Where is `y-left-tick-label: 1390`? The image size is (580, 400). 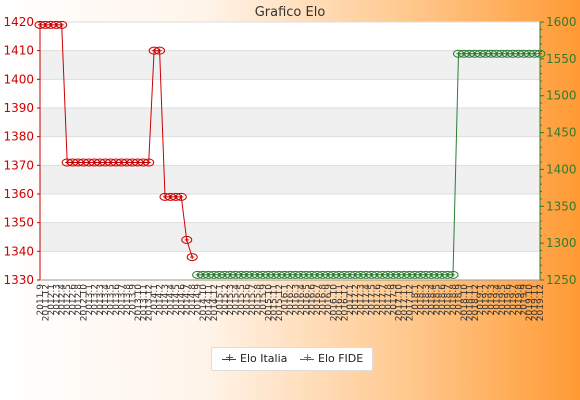
y-left-tick-label: 1390 is located at coordinates (18, 108).